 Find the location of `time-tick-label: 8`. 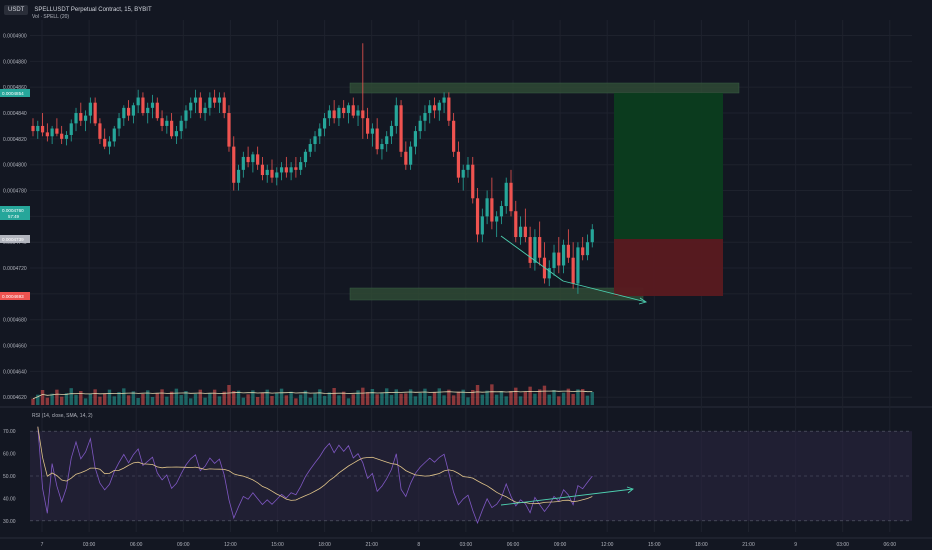

time-tick-label: 8 is located at coordinates (418, 545).